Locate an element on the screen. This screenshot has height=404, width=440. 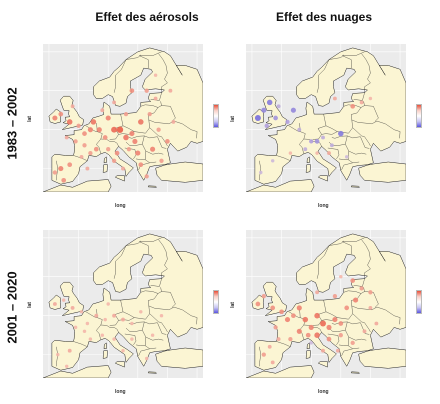
row-label-1983-2002: 1983 – 2002 is located at coordinates (12, 123).